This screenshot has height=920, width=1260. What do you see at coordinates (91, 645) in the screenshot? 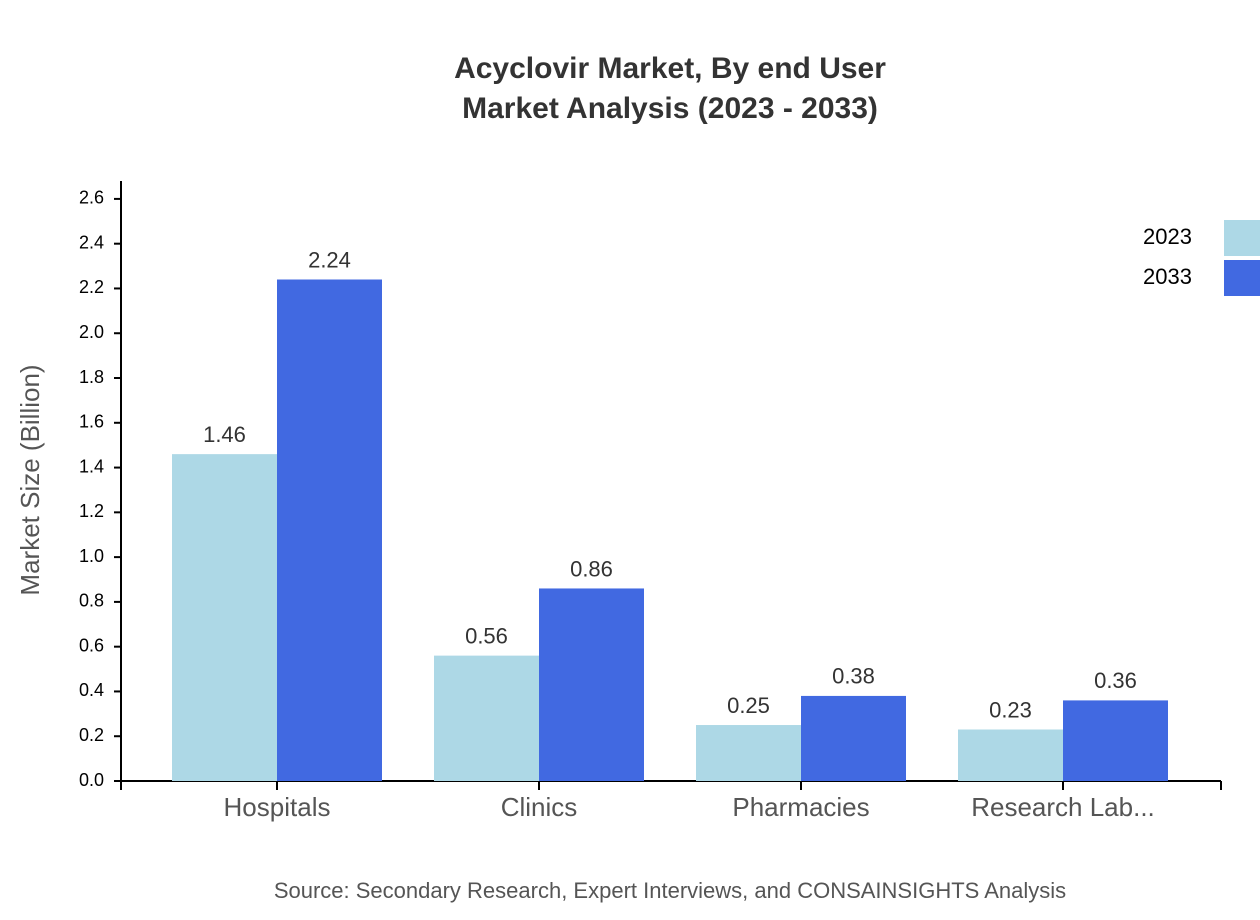
I see `y-tick-label: 0.6` at bounding box center [91, 645].